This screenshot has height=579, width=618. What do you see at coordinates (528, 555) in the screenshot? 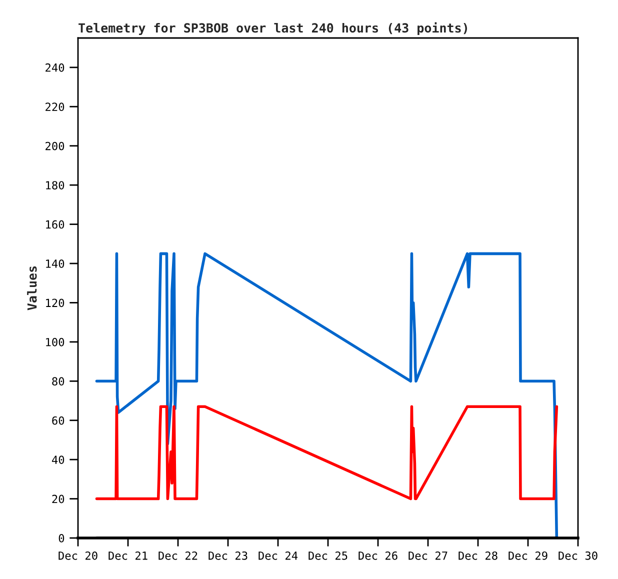
I see `x-tick-label: Dec 29` at bounding box center [528, 555].